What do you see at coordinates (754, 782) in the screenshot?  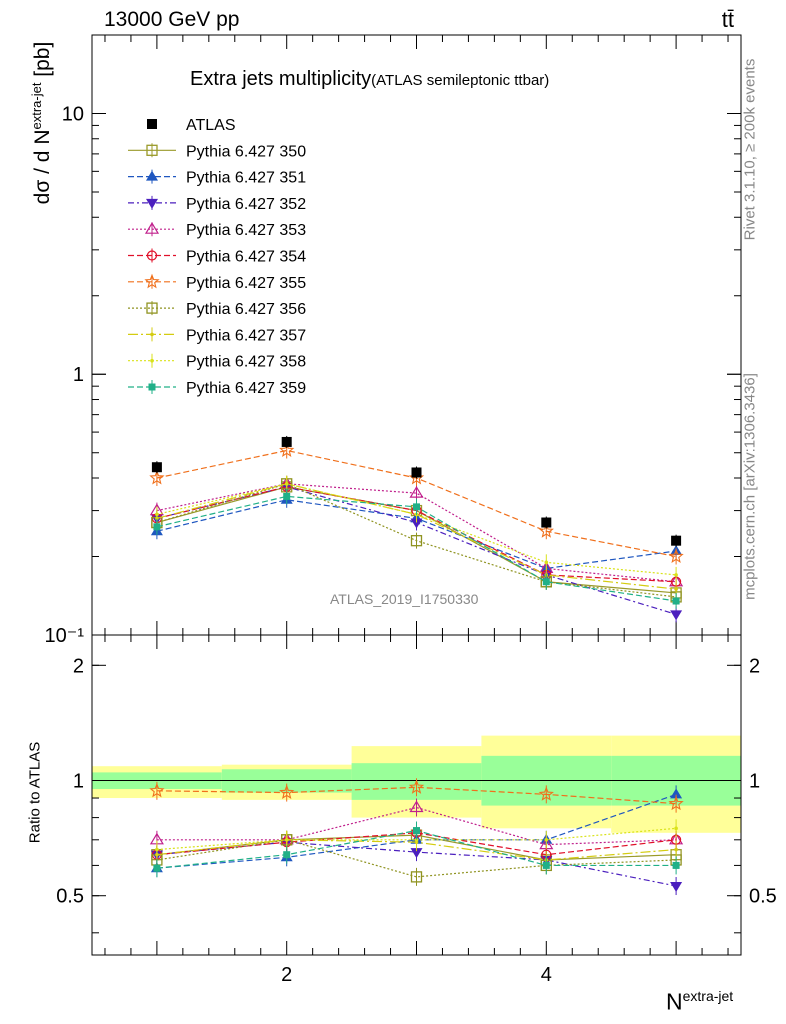 I see `y-tick-label-right: 1` at bounding box center [754, 782].